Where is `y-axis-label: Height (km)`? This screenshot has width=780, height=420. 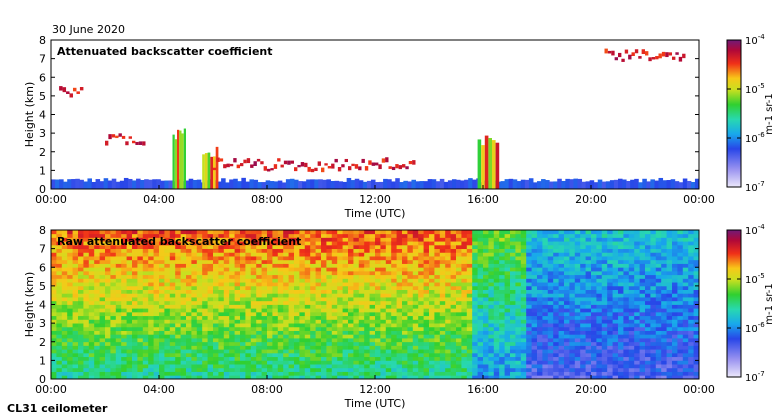
y-axis-label: Height (km) is located at coordinates (29, 115).